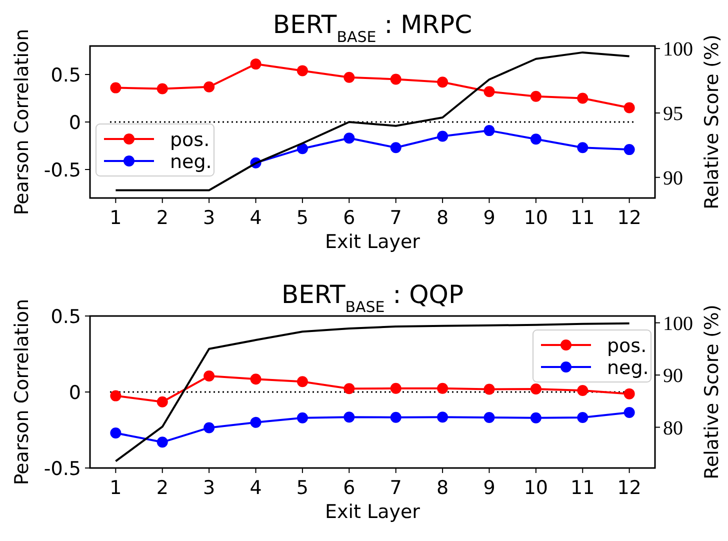 The image size is (728, 541). I want to click on chart-title: BERT$_{BASE}$ : QQP, so click(372, 298).